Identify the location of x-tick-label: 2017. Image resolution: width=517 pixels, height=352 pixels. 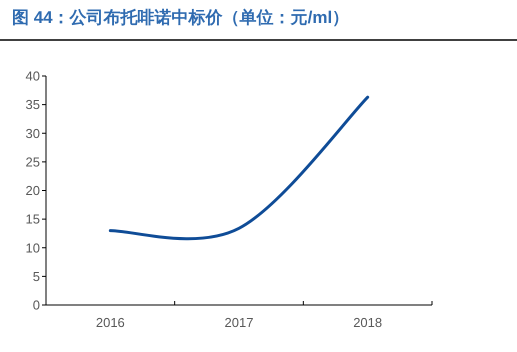
(239, 322).